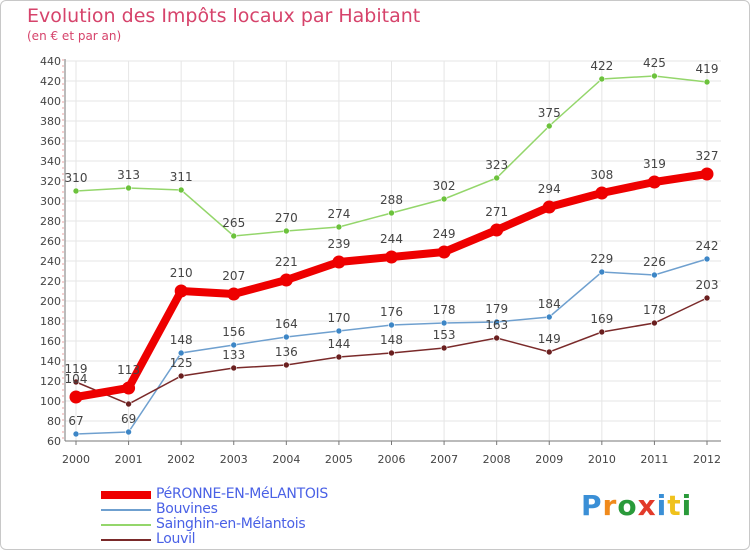 This screenshot has width=750, height=550. Describe the element at coordinates (181, 177) in the screenshot. I see `data-label-sainghin-en-melantois: 311` at that location.